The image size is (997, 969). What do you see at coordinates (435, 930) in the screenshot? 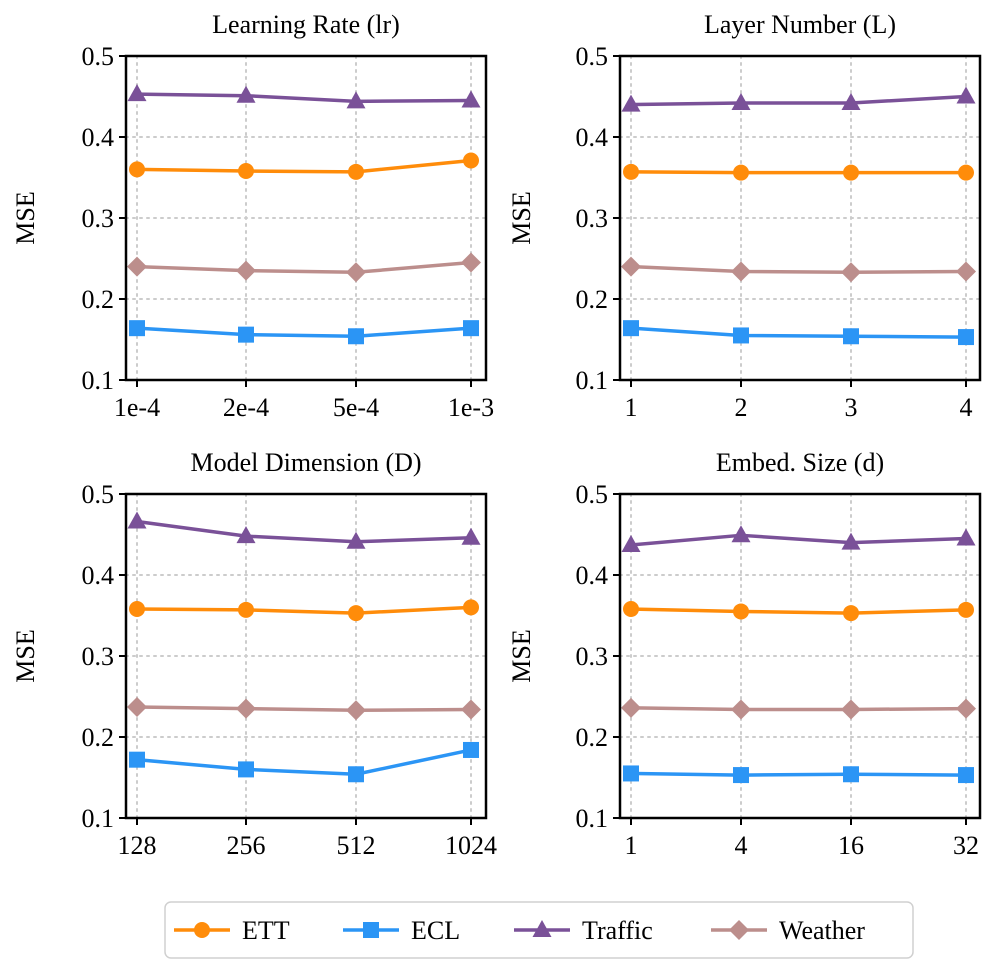
I see `legend-label-ecl: ECL` at bounding box center [435, 930].